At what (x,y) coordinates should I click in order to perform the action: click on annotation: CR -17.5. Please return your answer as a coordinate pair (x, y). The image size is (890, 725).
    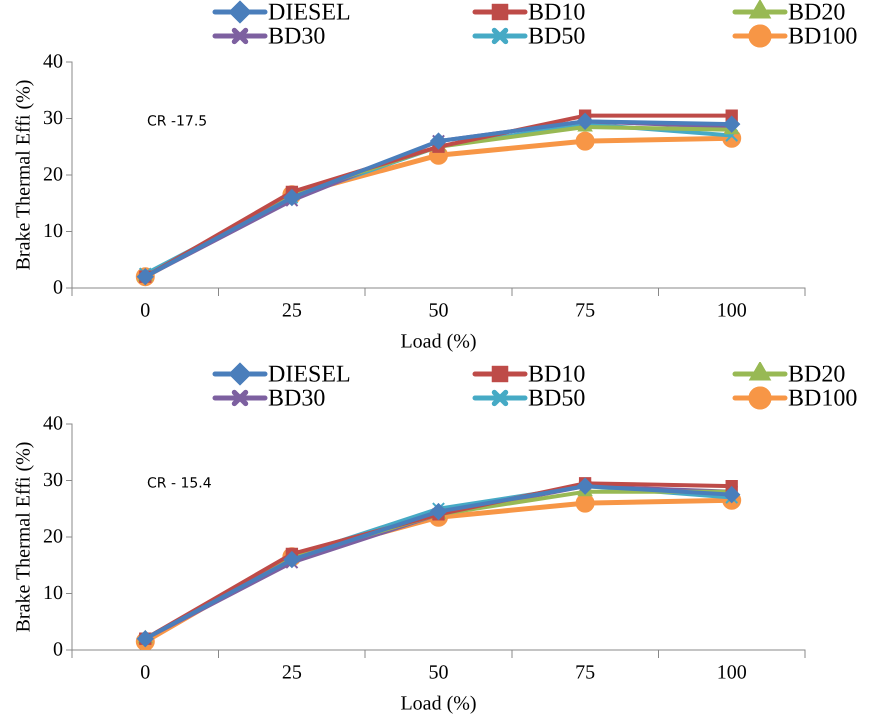
    Looking at the image, I should click on (177, 122).